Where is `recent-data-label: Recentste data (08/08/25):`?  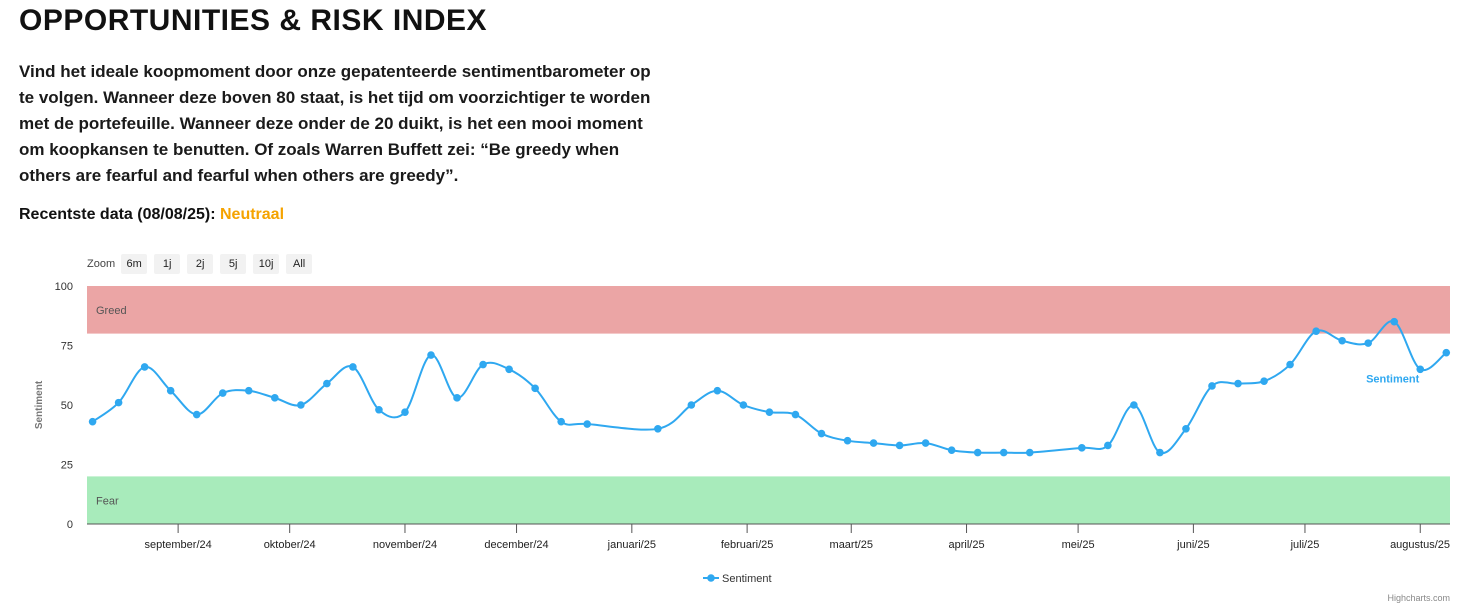 recent-data-label: Recentste data (08/08/25): is located at coordinates (117, 214).